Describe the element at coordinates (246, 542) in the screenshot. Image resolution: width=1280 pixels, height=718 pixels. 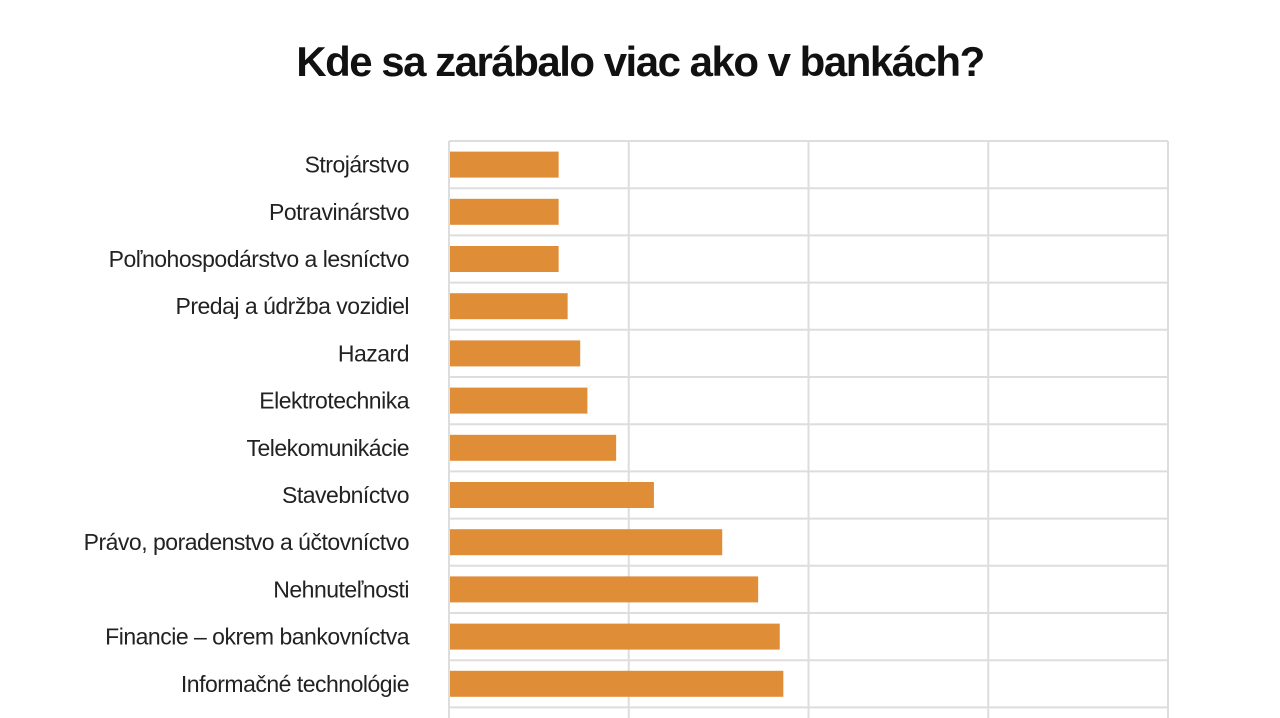
I see `category-label: Právo, poradenstvo a účtovníctvo` at that location.